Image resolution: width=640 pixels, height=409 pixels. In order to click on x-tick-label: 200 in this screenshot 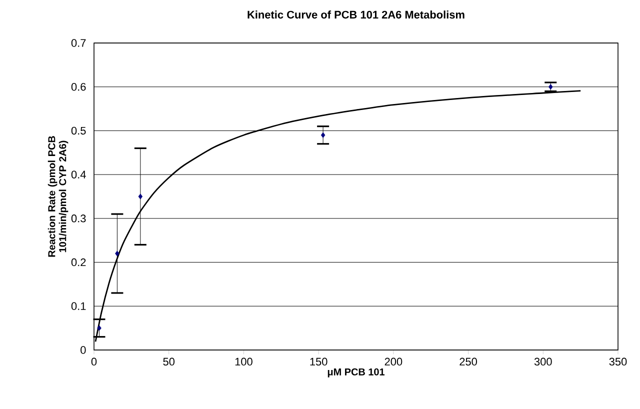, I will do `click(393, 362)`.